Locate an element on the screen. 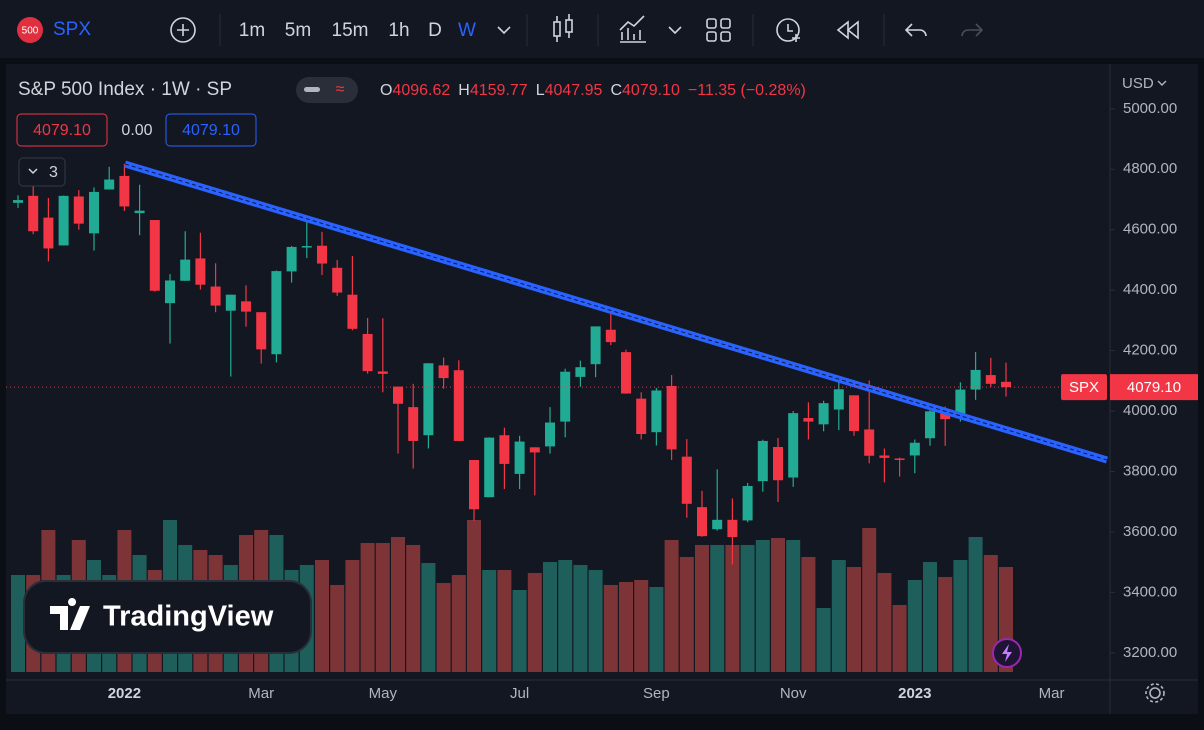 The width and height of the screenshot is (1204, 730). c-key: C is located at coordinates (616, 90).